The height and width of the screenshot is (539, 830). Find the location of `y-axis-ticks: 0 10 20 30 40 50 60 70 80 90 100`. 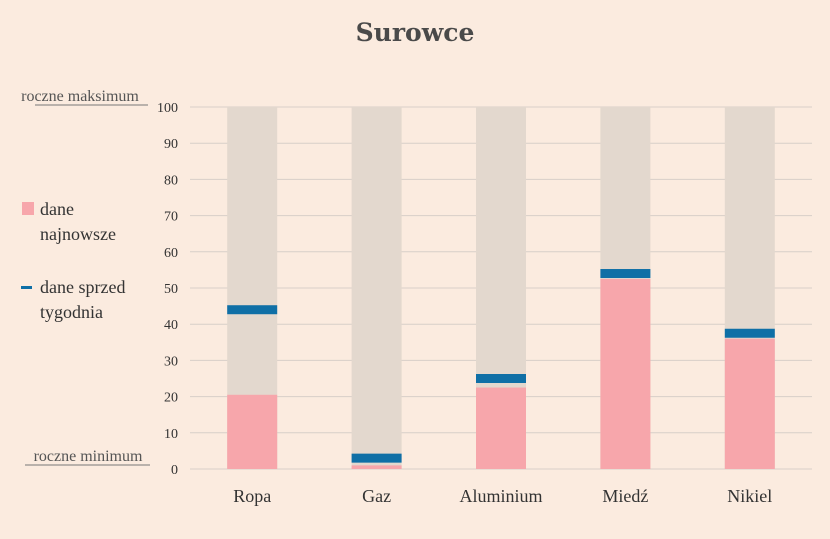

y-axis-ticks: 0 10 20 30 40 50 60 70 80 90 100 is located at coordinates (167, 289).